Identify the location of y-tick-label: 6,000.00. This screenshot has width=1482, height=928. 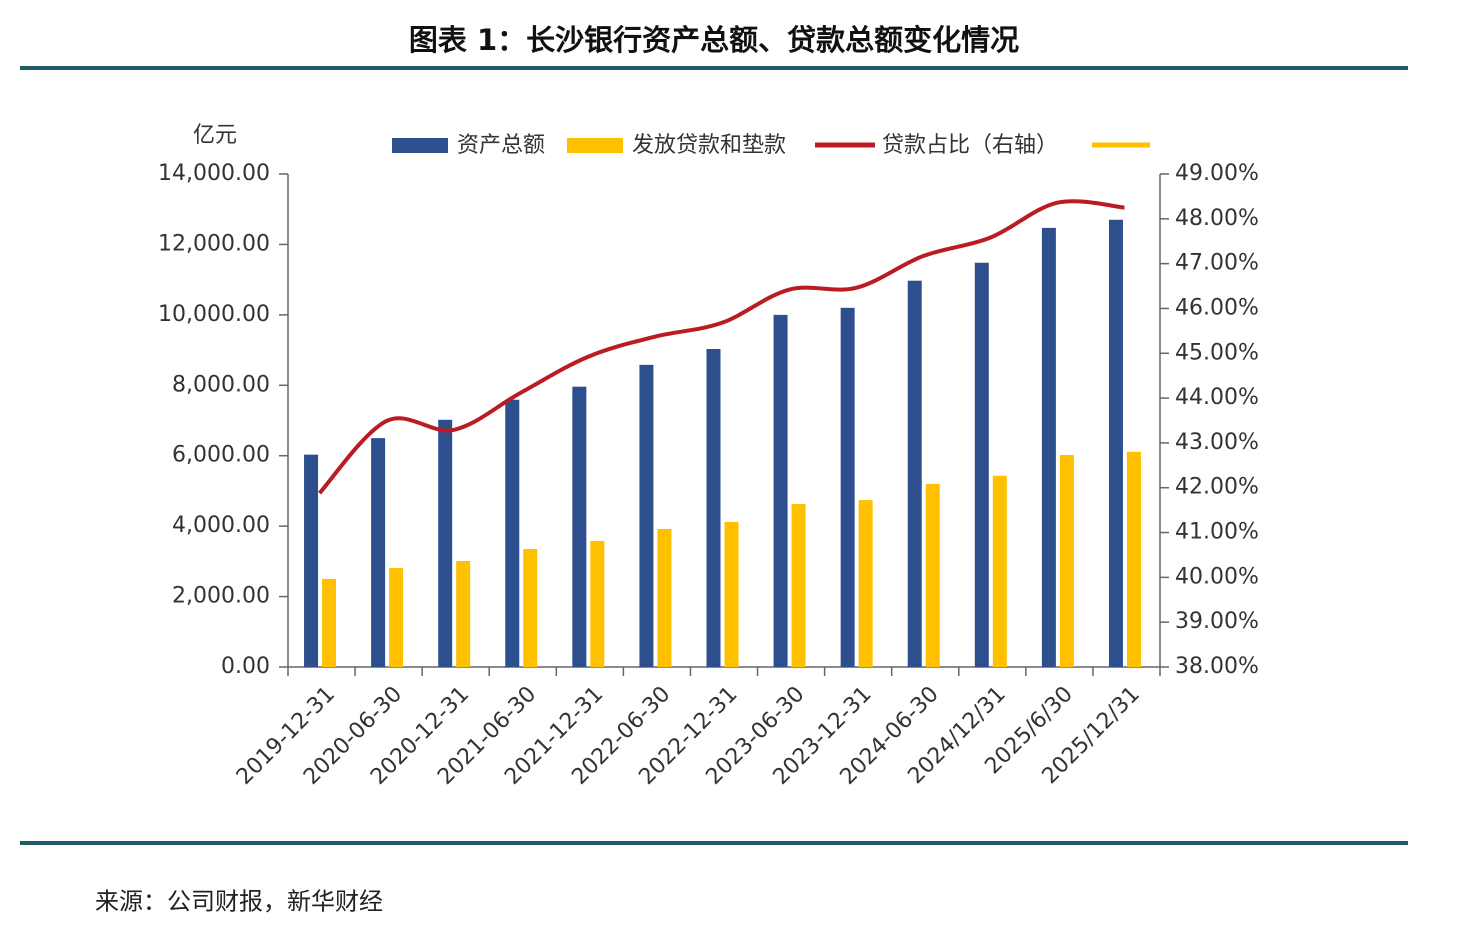
(221, 455).